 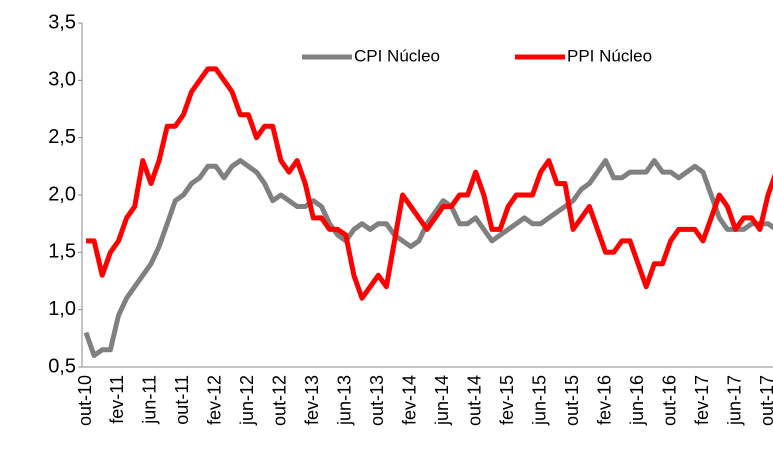 I want to click on y-tick-label: 3,5, so click(x=62, y=22).